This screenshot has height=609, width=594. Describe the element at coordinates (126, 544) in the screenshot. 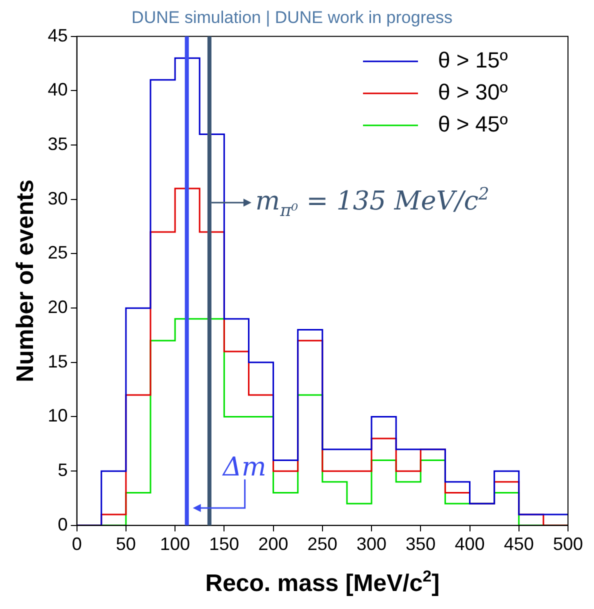

I see `x-tick-label: 50` at that location.